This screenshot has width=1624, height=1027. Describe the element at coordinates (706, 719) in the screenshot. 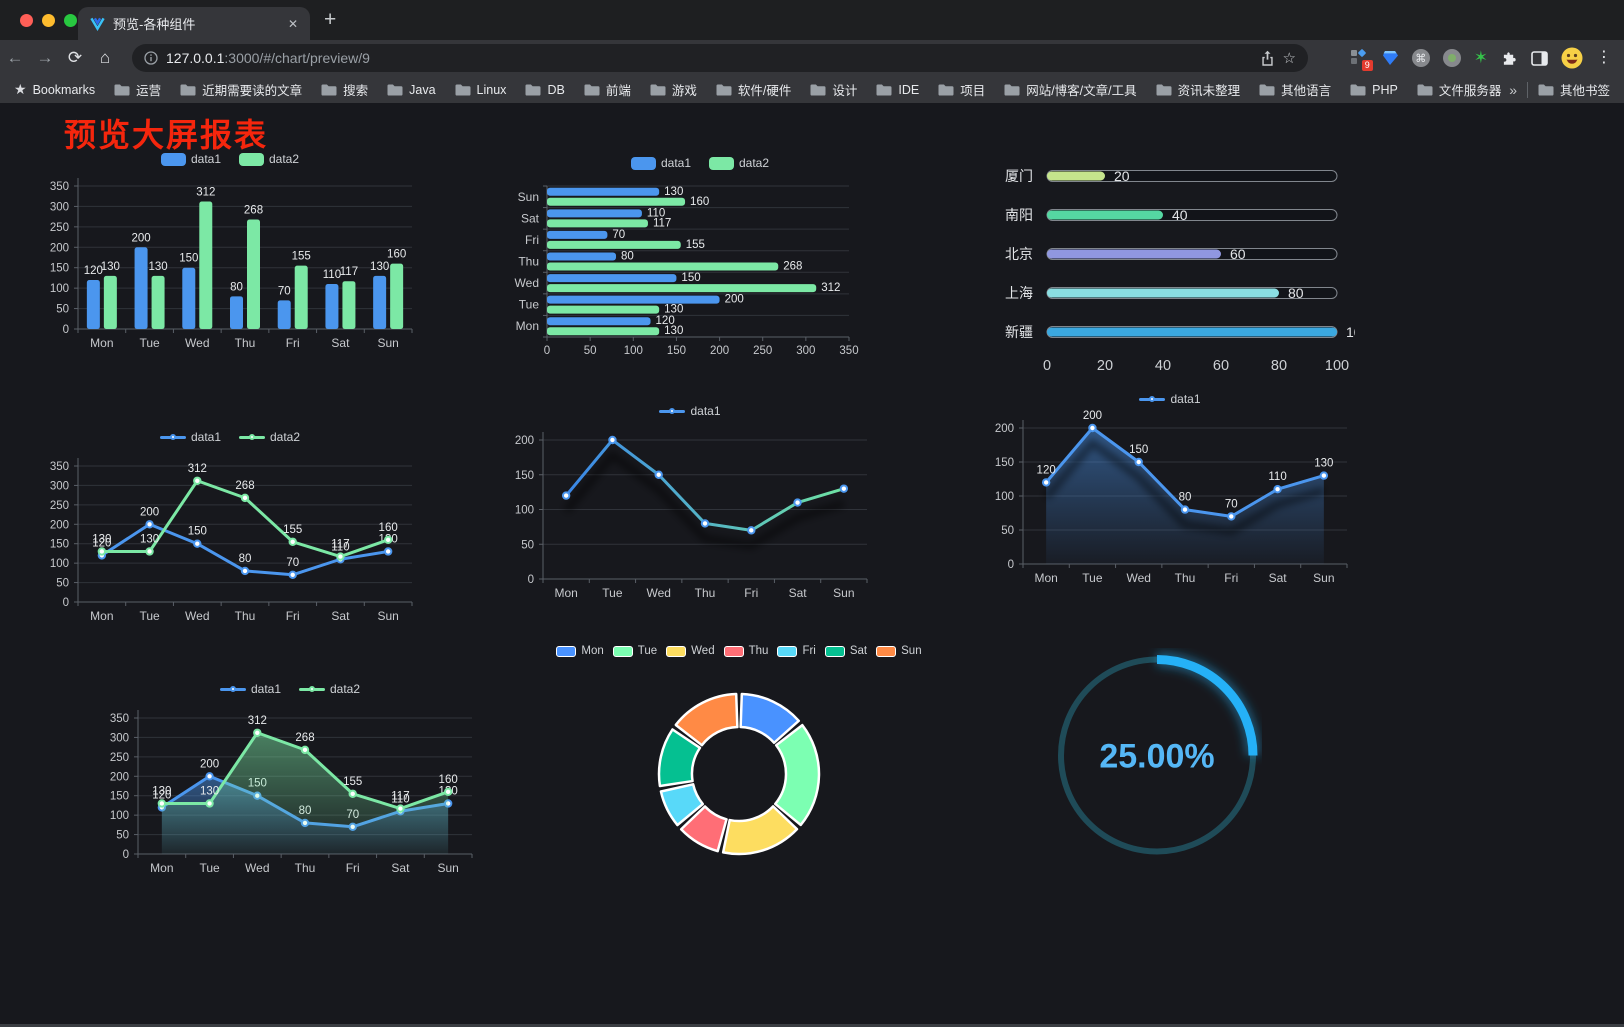

I see `pie-slice-Sun` at that location.